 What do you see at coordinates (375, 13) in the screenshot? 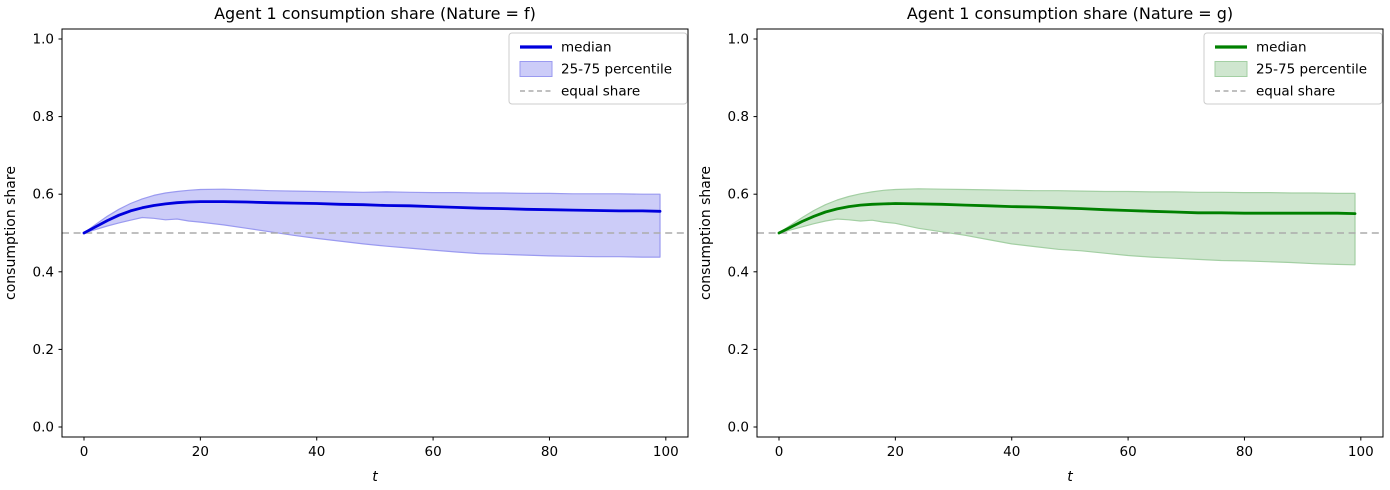
I see `chart-title: Agent 1 consumption share (Nature = f)` at bounding box center [375, 13].